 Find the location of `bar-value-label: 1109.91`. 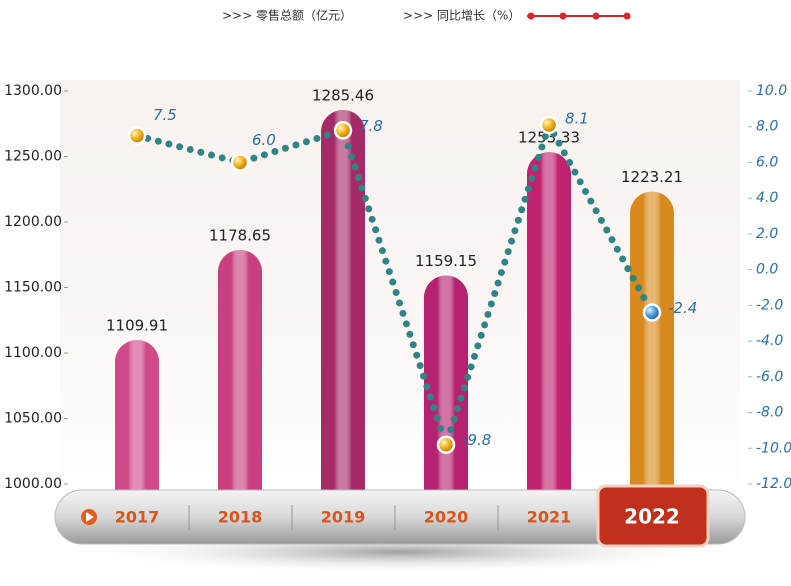

bar-value-label: 1109.91 is located at coordinates (137, 326).